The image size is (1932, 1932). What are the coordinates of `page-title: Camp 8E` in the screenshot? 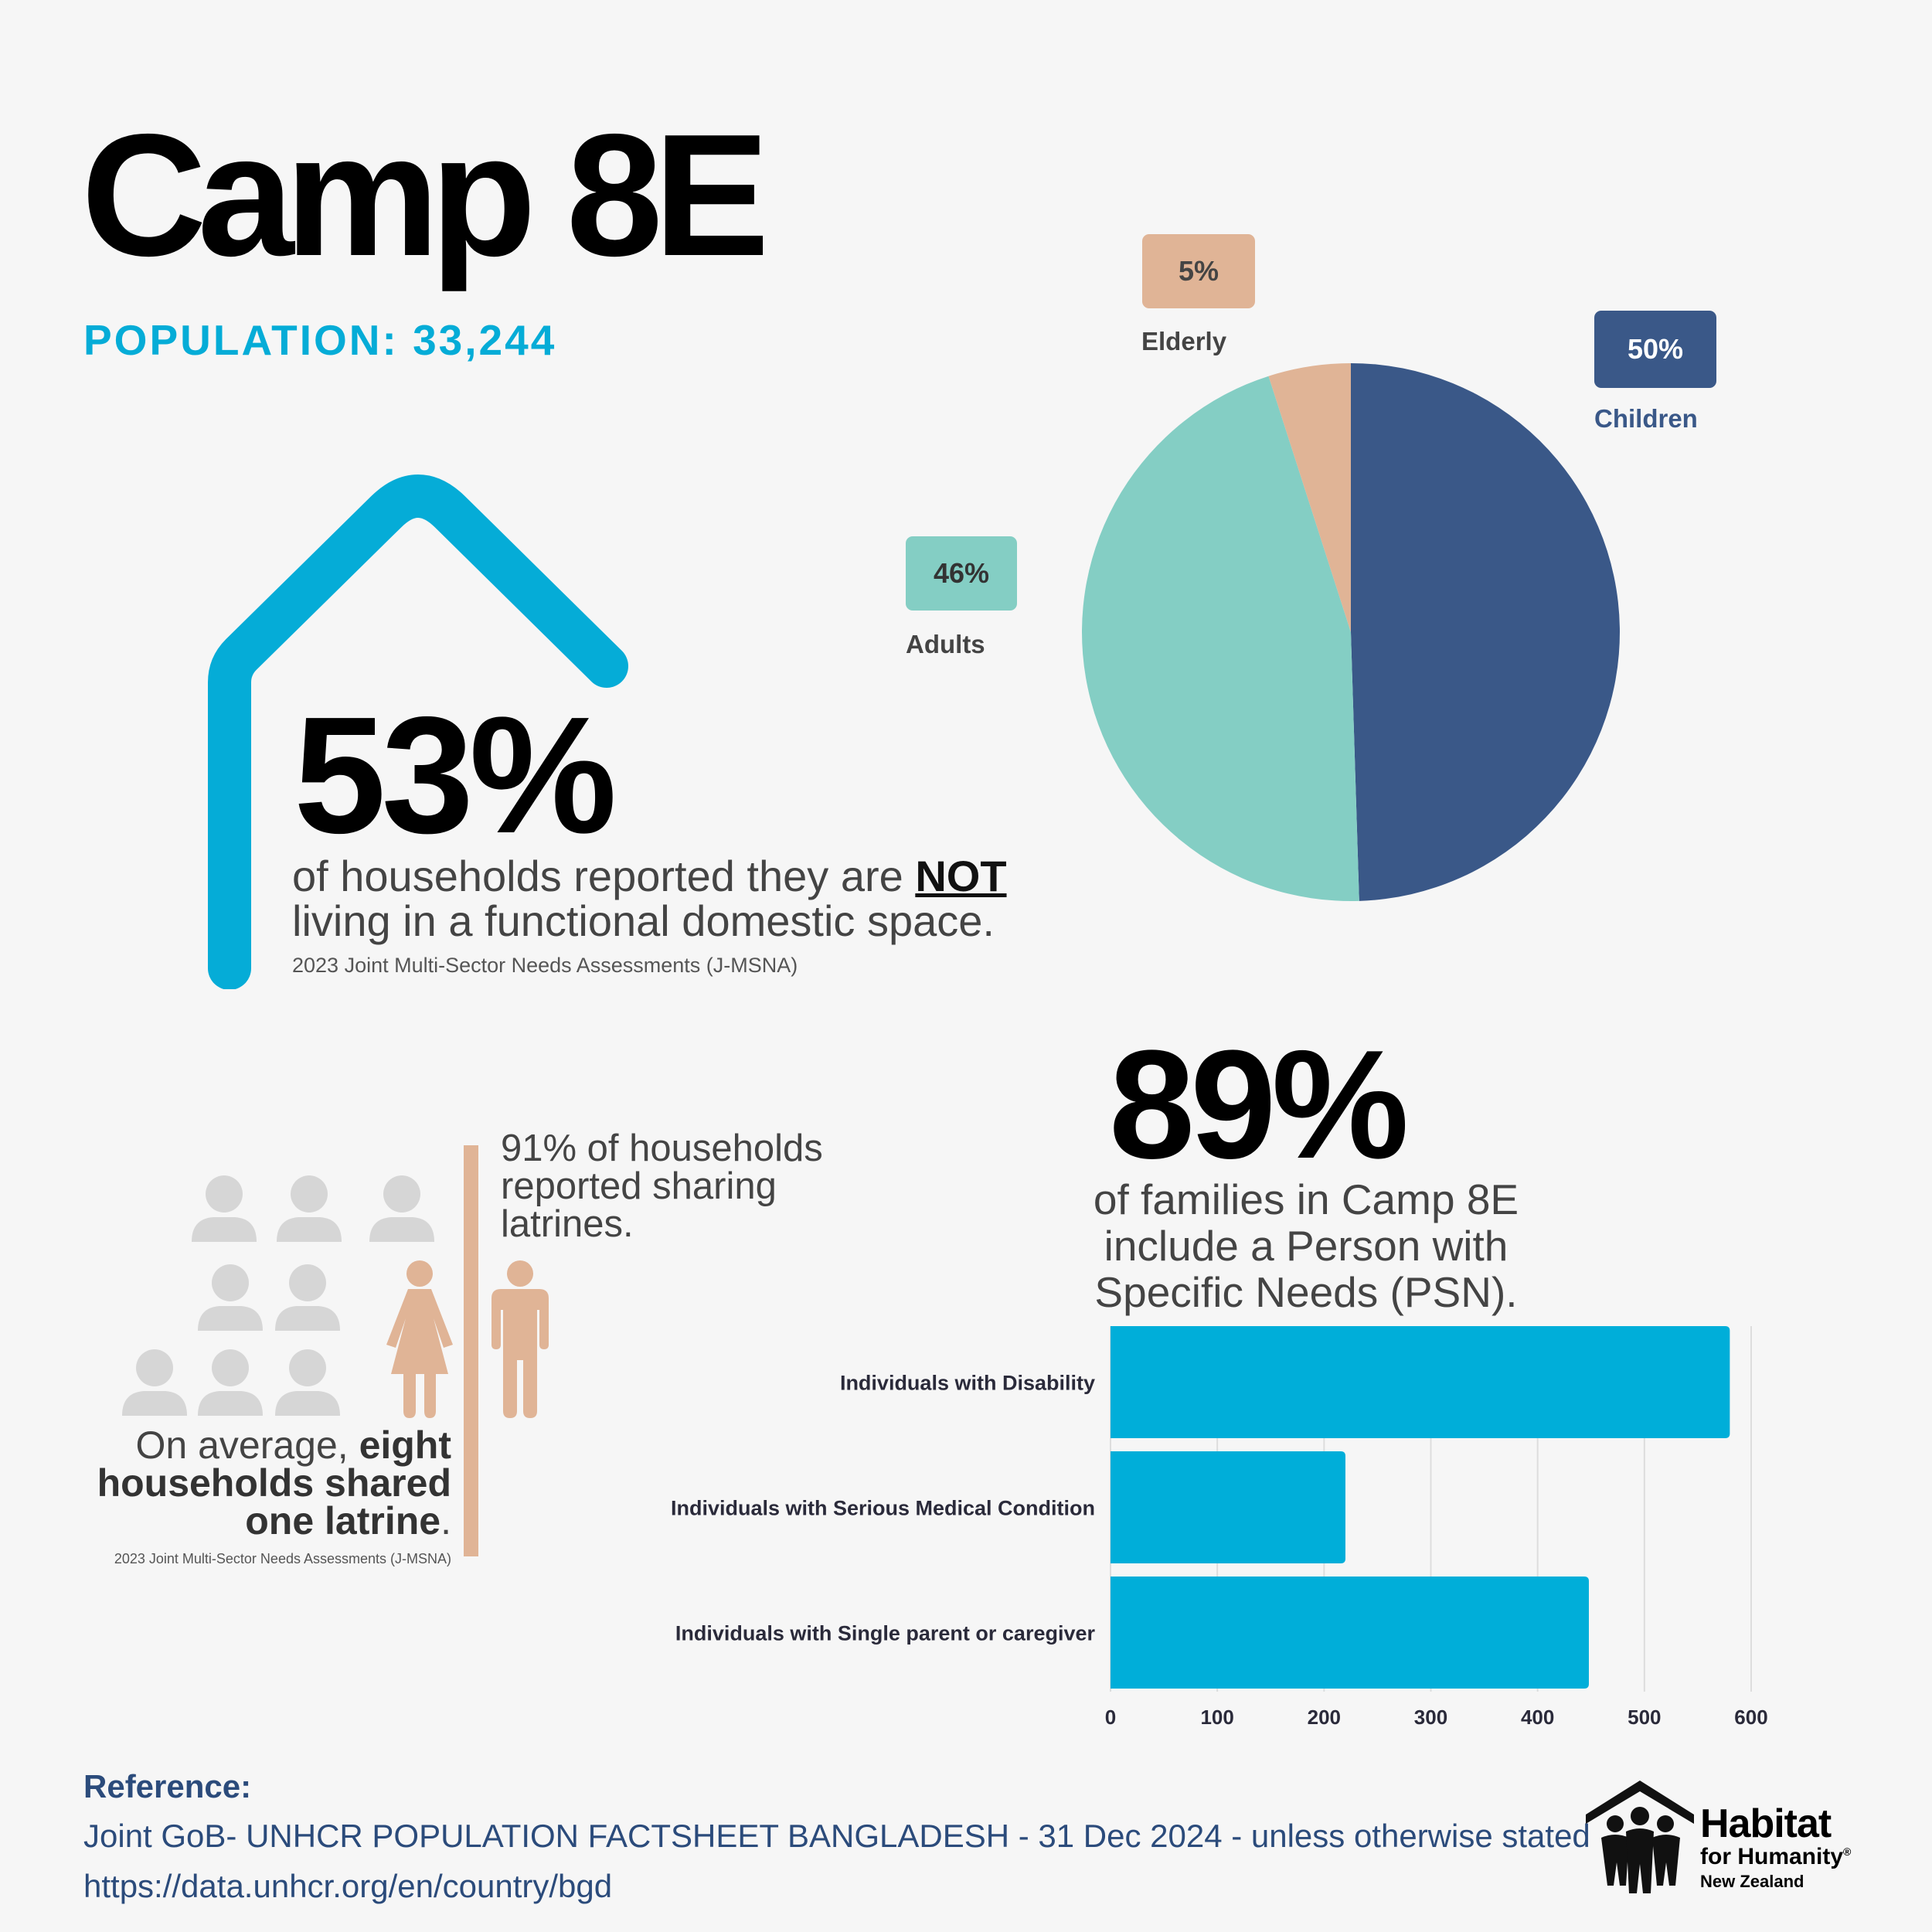 It's located at (425, 194).